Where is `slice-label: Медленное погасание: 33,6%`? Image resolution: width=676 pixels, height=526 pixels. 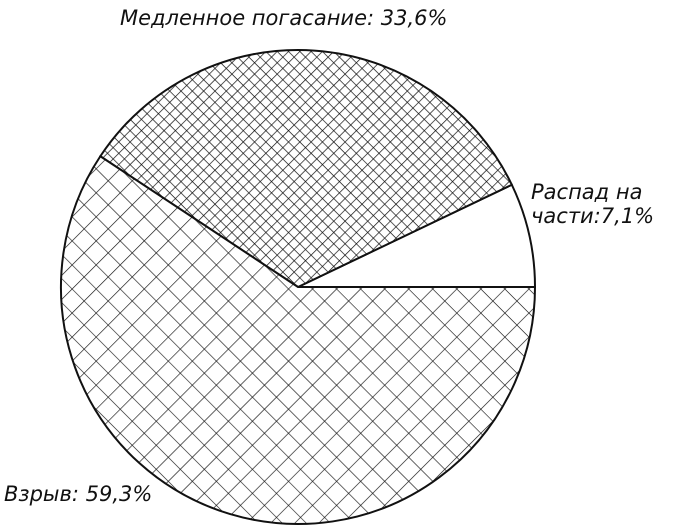 slice-label: Медленное погасание: 33,6% is located at coordinates (284, 18).